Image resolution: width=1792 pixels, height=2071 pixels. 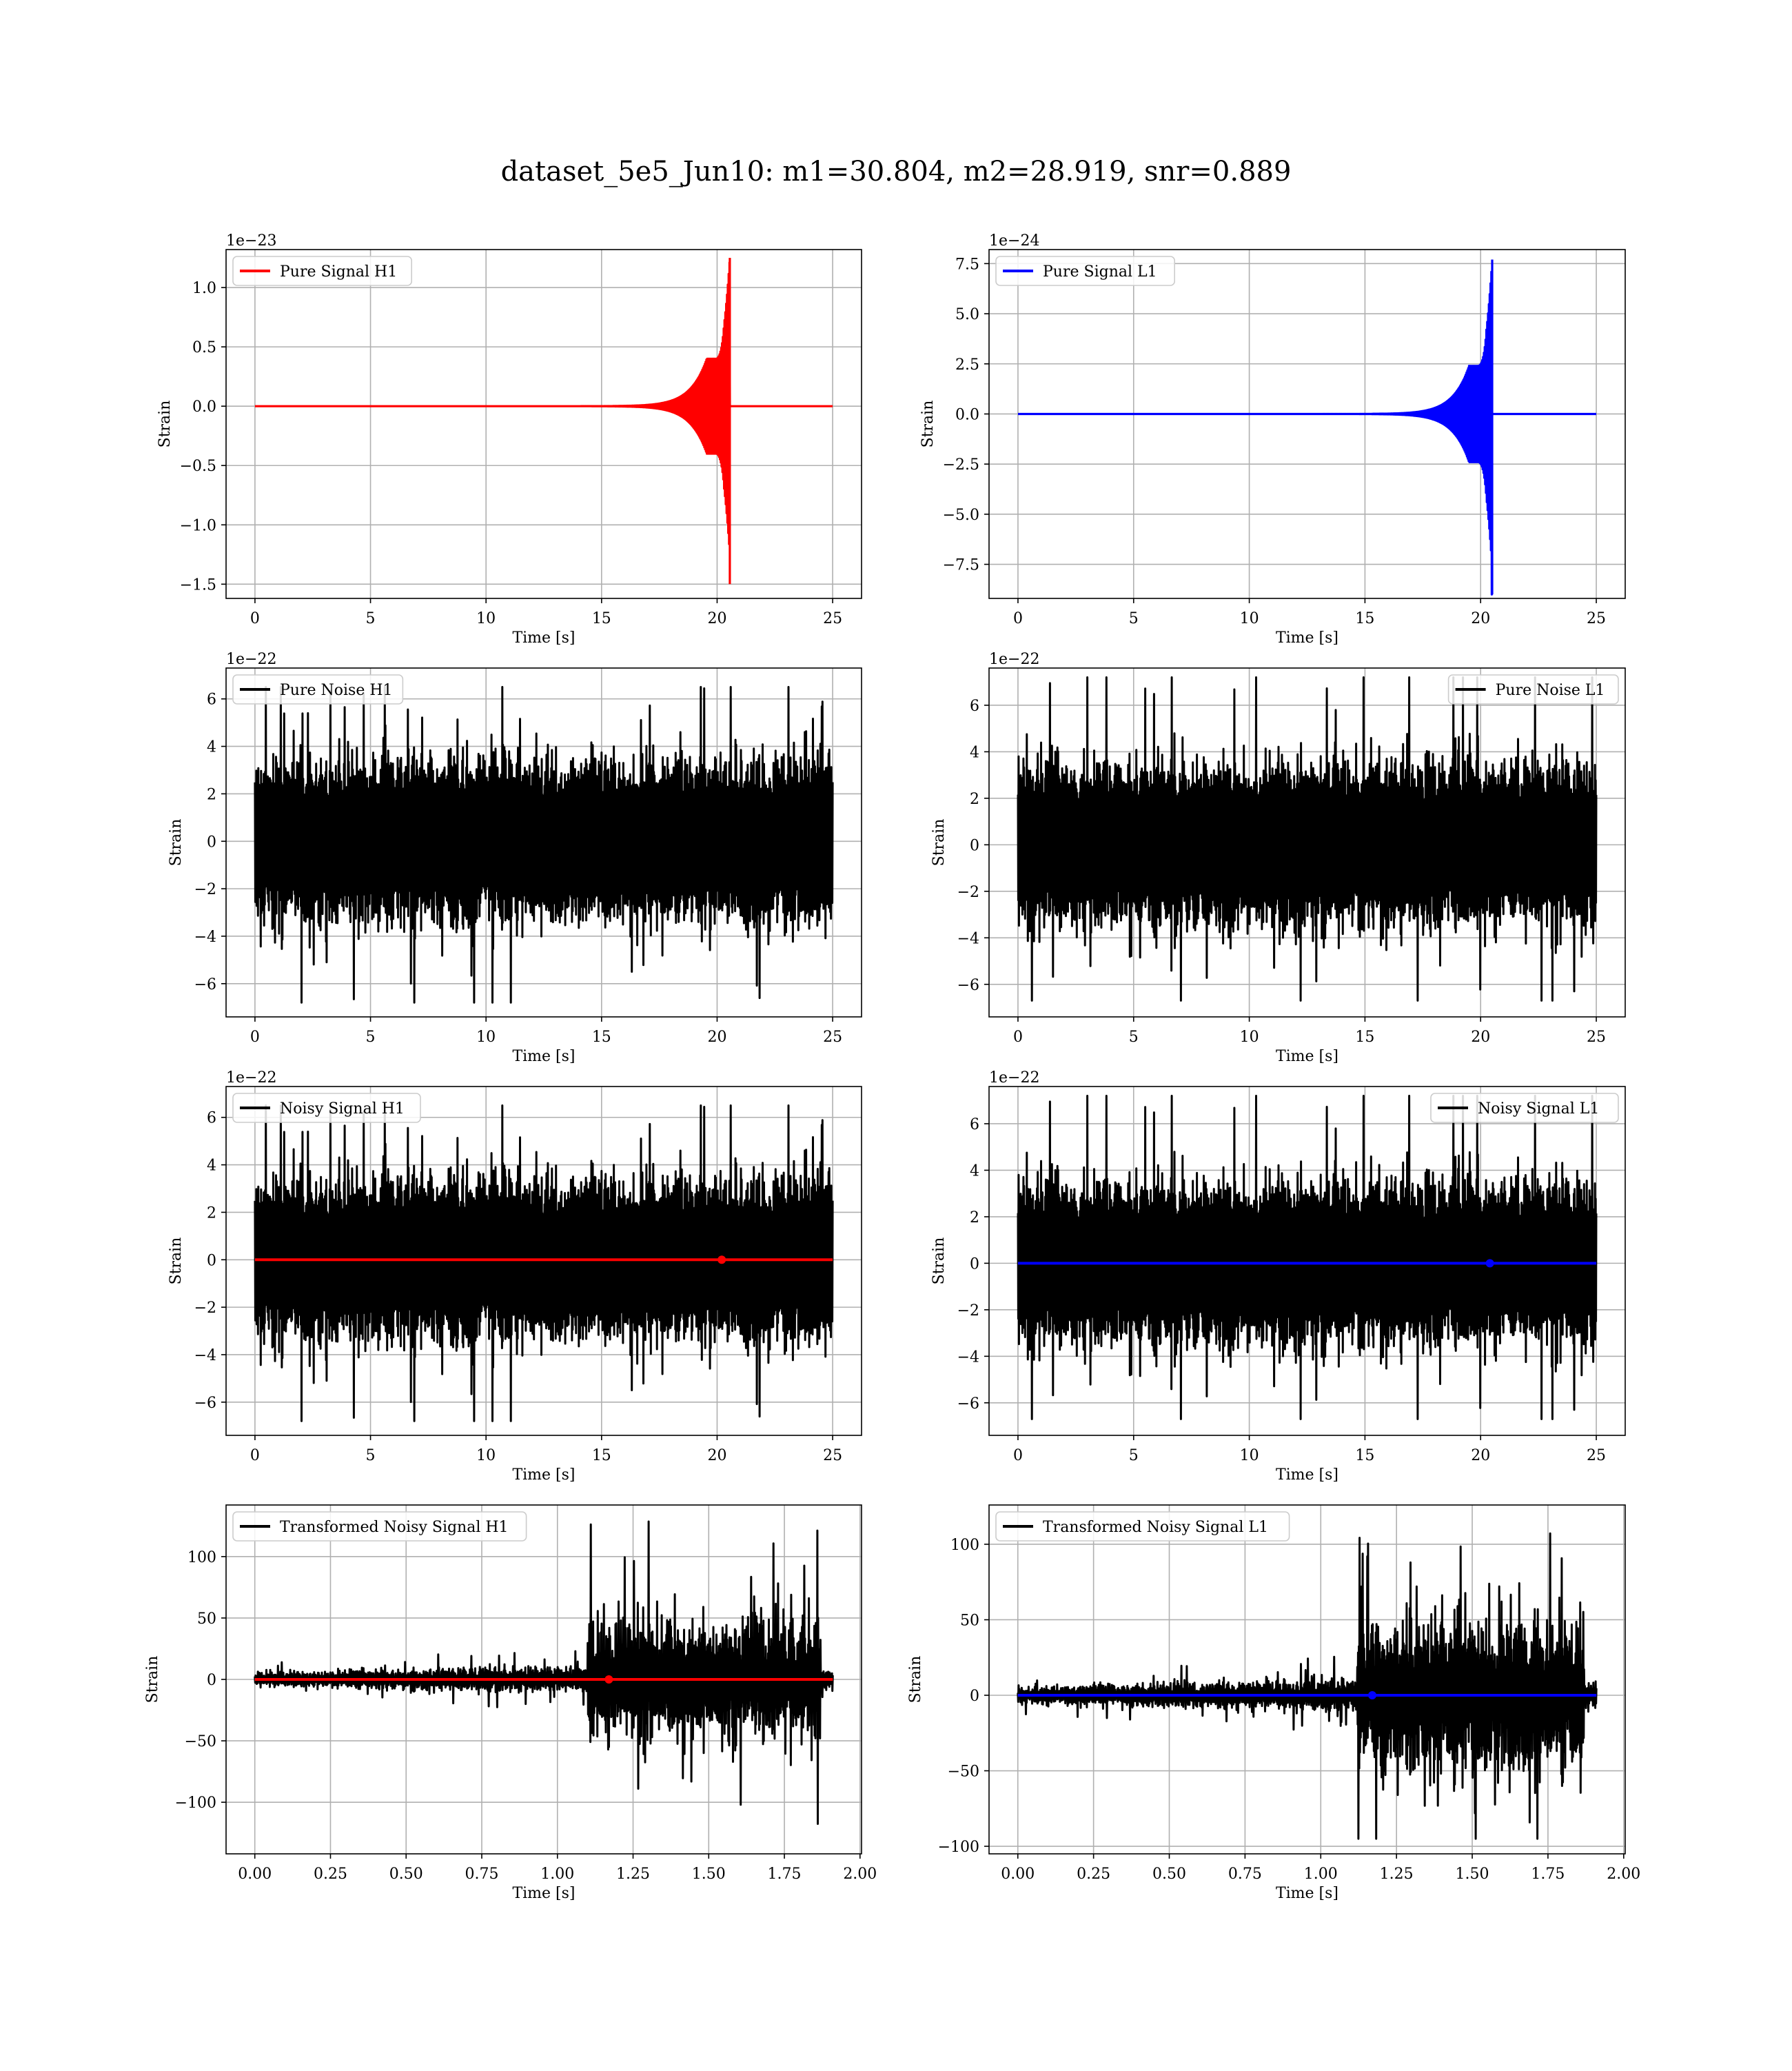 I want to click on y-tick-label: −0.5, so click(x=198, y=466).